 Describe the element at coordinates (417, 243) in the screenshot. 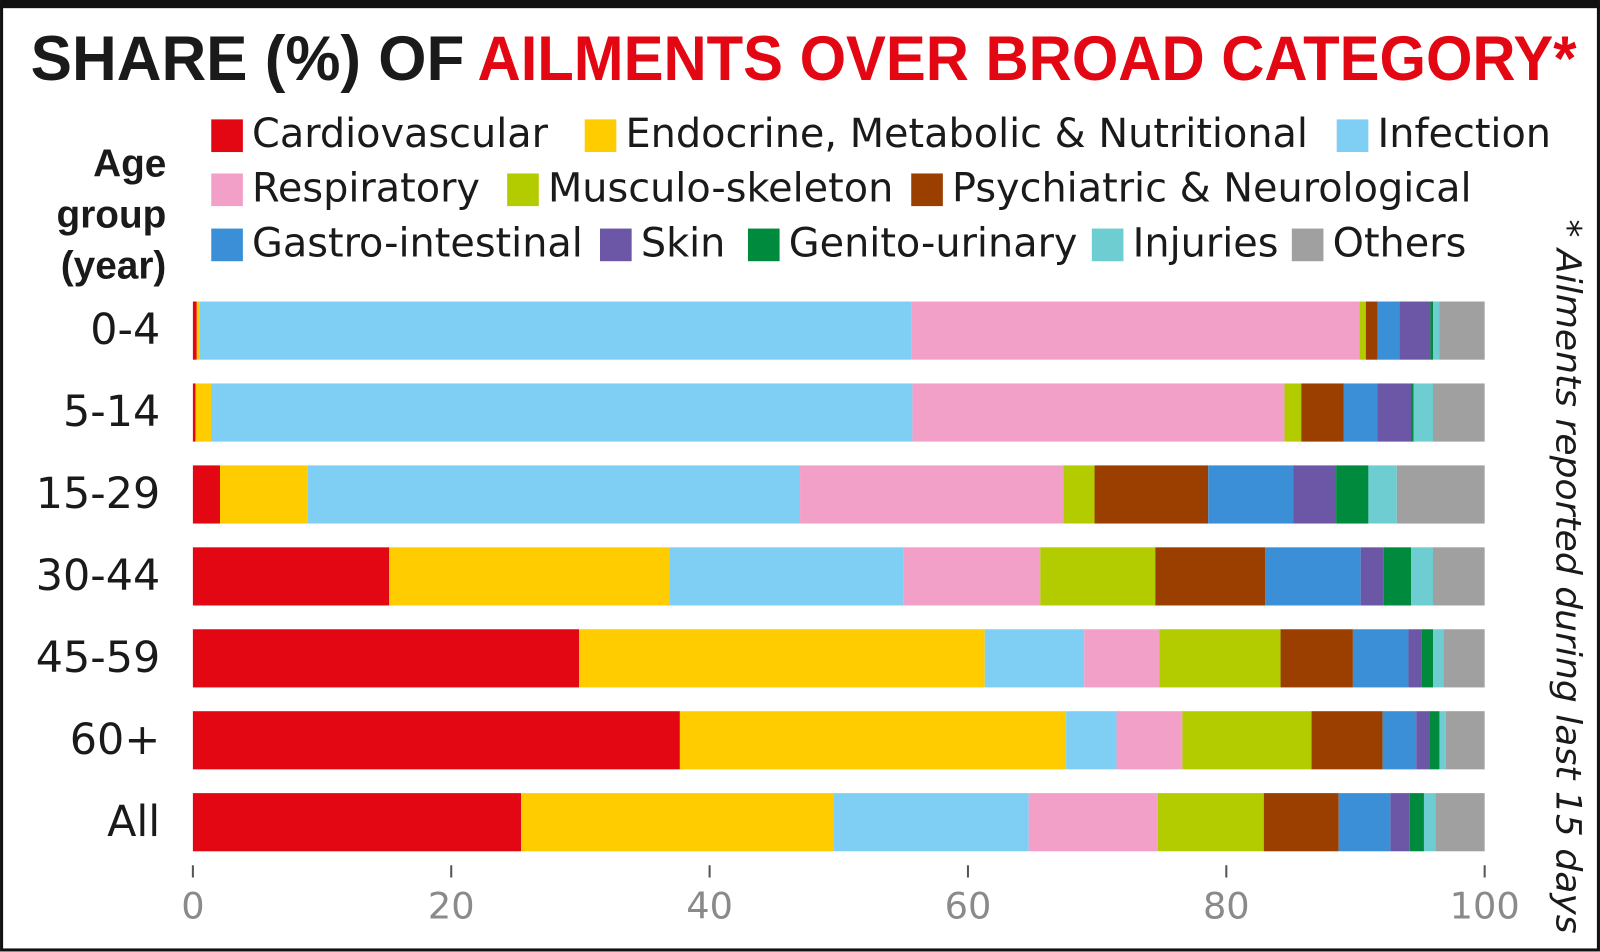

I see `legend-label: Gastro-intestinal` at that location.